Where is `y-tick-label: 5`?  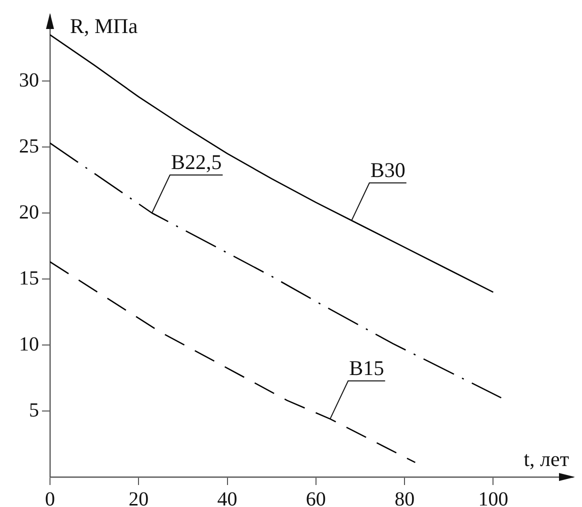
y-tick-label: 5 is located at coordinates (34, 410).